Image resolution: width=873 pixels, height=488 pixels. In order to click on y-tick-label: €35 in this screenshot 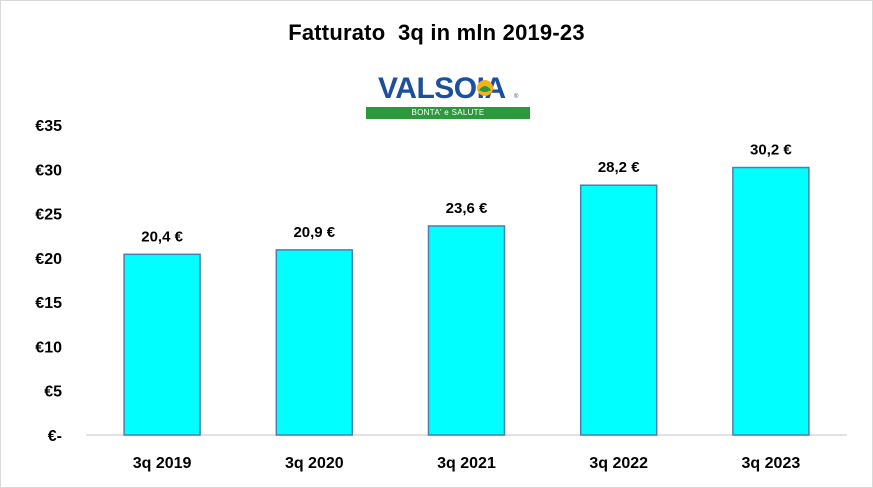, I will do `click(48, 126)`.